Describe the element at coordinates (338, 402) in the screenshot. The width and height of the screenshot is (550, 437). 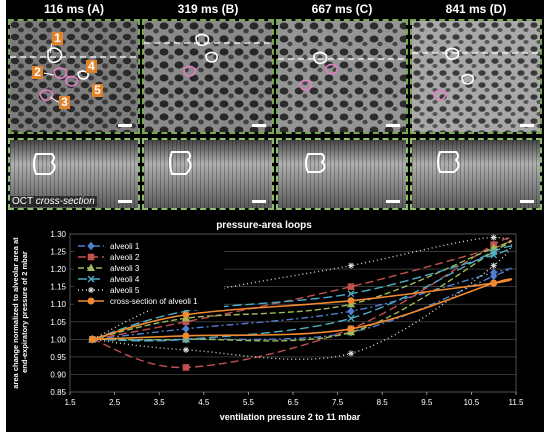
I see `x-tick-label: 7.5` at that location.